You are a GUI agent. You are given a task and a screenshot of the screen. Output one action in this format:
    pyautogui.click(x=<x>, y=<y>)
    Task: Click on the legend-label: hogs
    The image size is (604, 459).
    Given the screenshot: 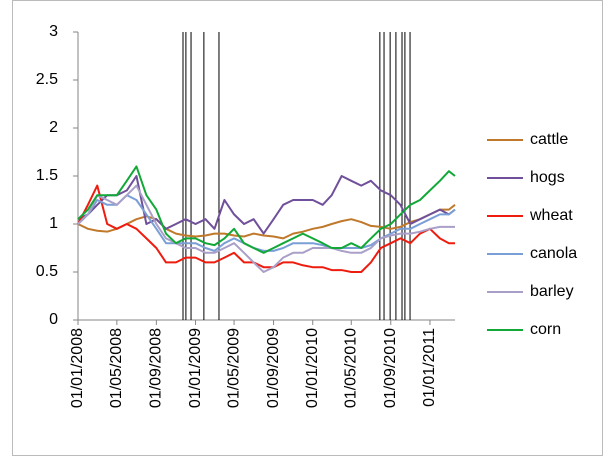 What is the action you would take?
    pyautogui.click(x=547, y=177)
    